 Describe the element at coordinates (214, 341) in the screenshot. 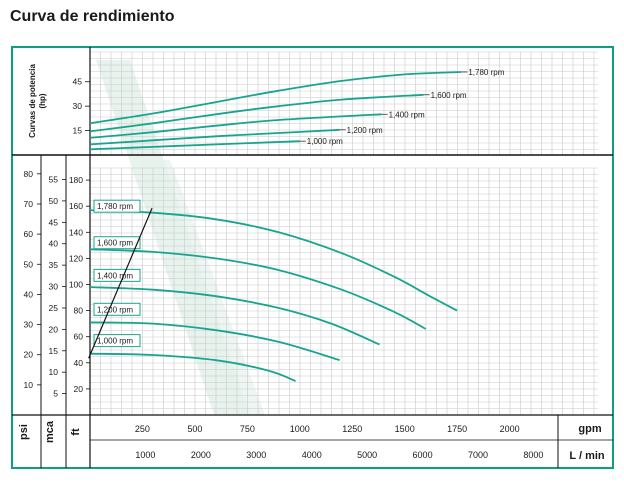

I see `head-curve-1200-rpm` at that location.